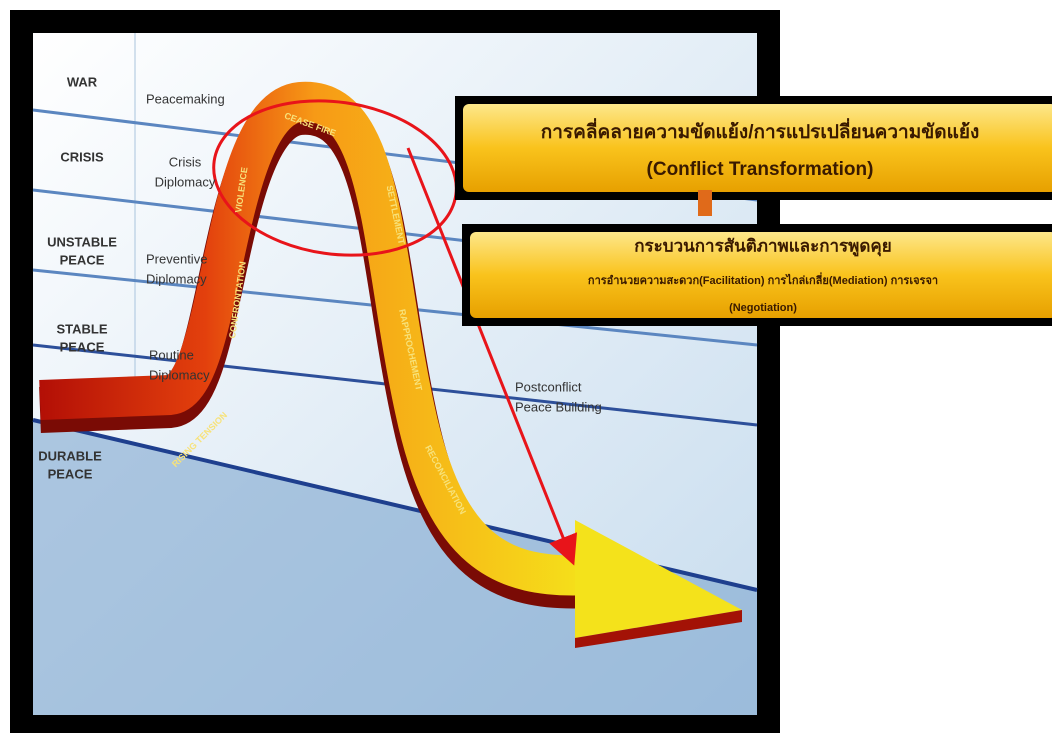 The image size is (1052, 733). I want to click on box-subtitle: (Conflict Transformation), so click(760, 169).